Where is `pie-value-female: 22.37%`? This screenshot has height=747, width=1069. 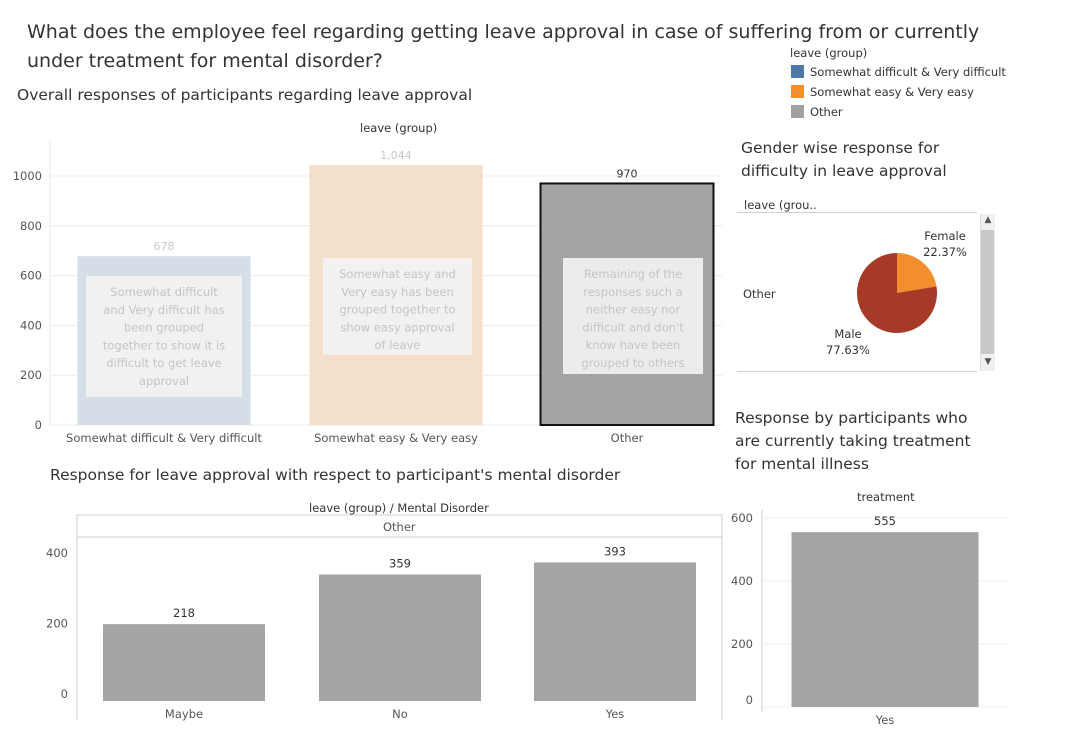
pie-value-female: 22.37% is located at coordinates (945, 252).